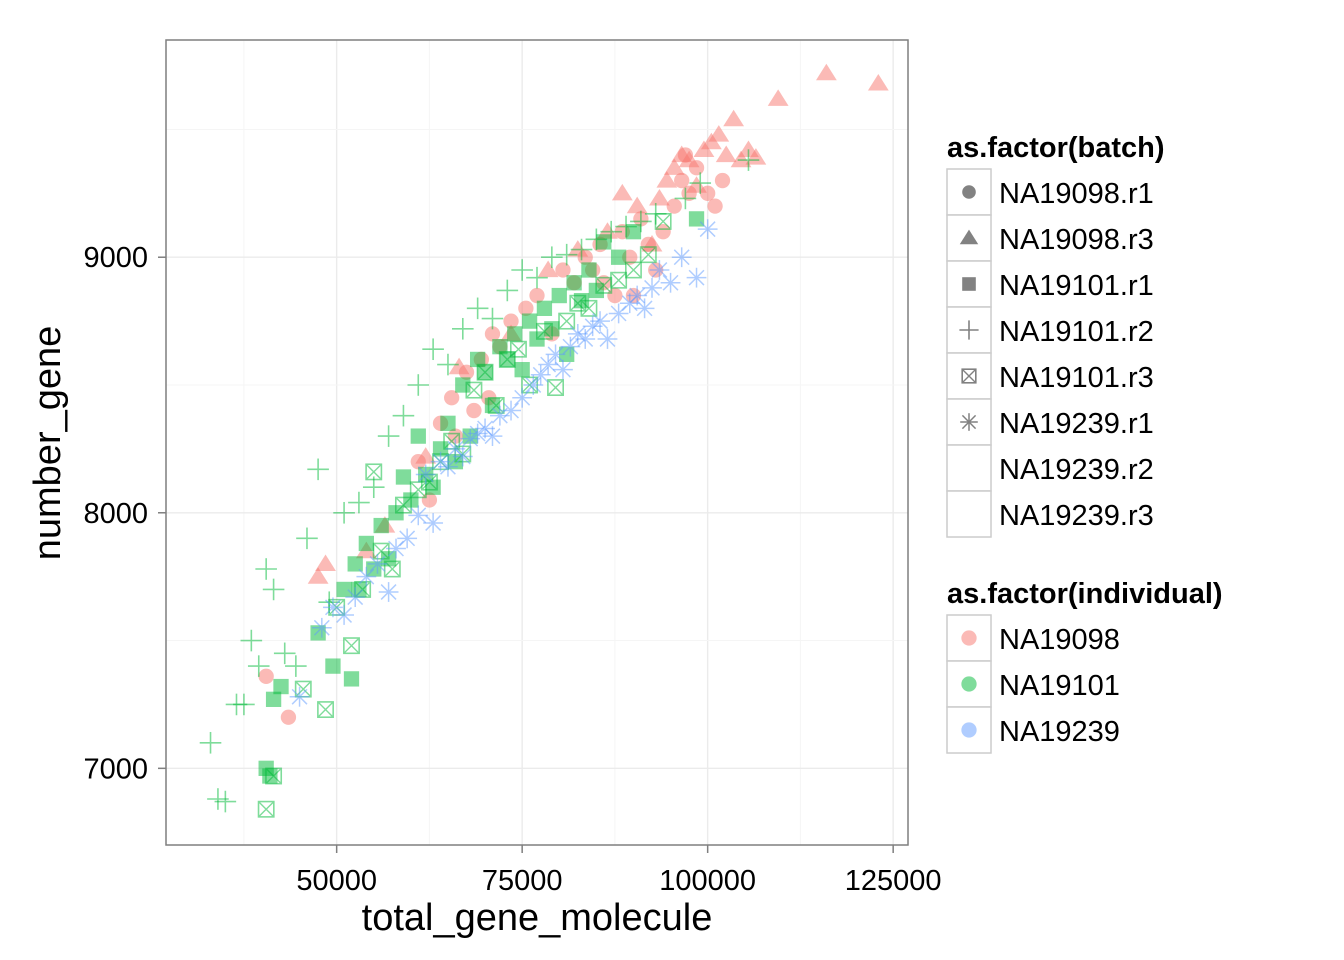  I want to click on legend-label: NA19101.r2, so click(1076, 332).